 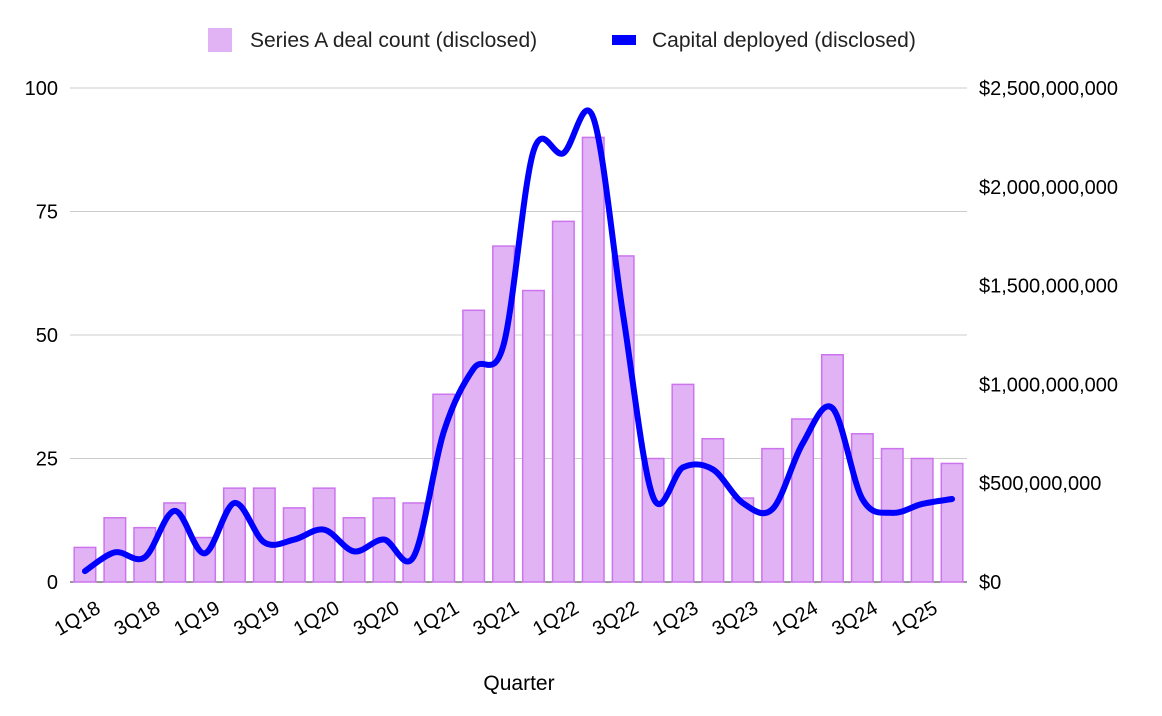 What do you see at coordinates (1040, 484) in the screenshot?
I see `y2-tick-label: $500,000,000` at bounding box center [1040, 484].